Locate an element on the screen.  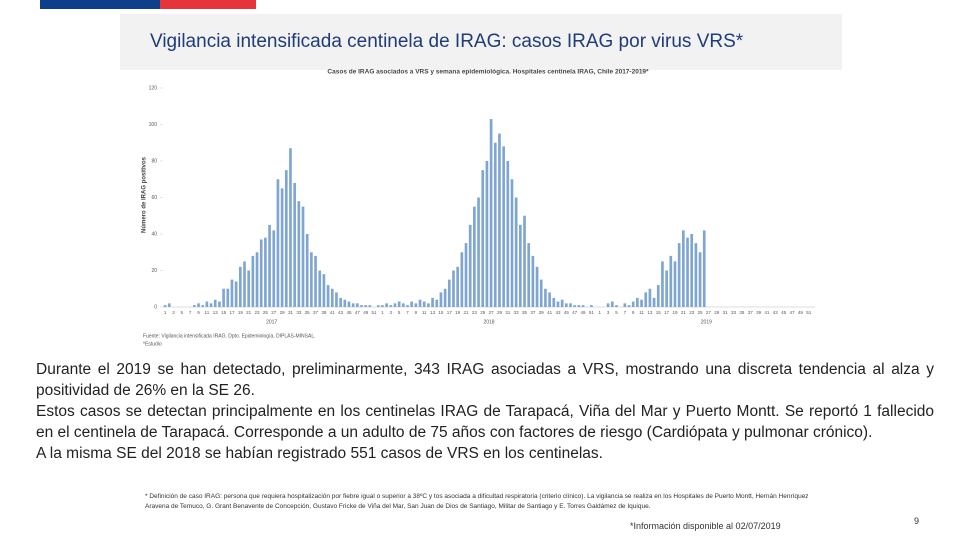
x-tick-label: 7 is located at coordinates (407, 312).